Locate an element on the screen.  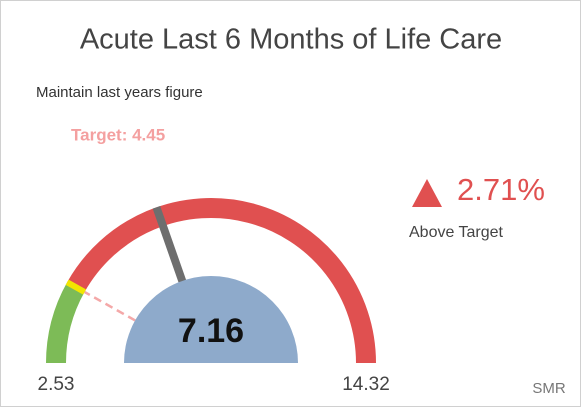
change-text: Above Target is located at coordinates (456, 232).